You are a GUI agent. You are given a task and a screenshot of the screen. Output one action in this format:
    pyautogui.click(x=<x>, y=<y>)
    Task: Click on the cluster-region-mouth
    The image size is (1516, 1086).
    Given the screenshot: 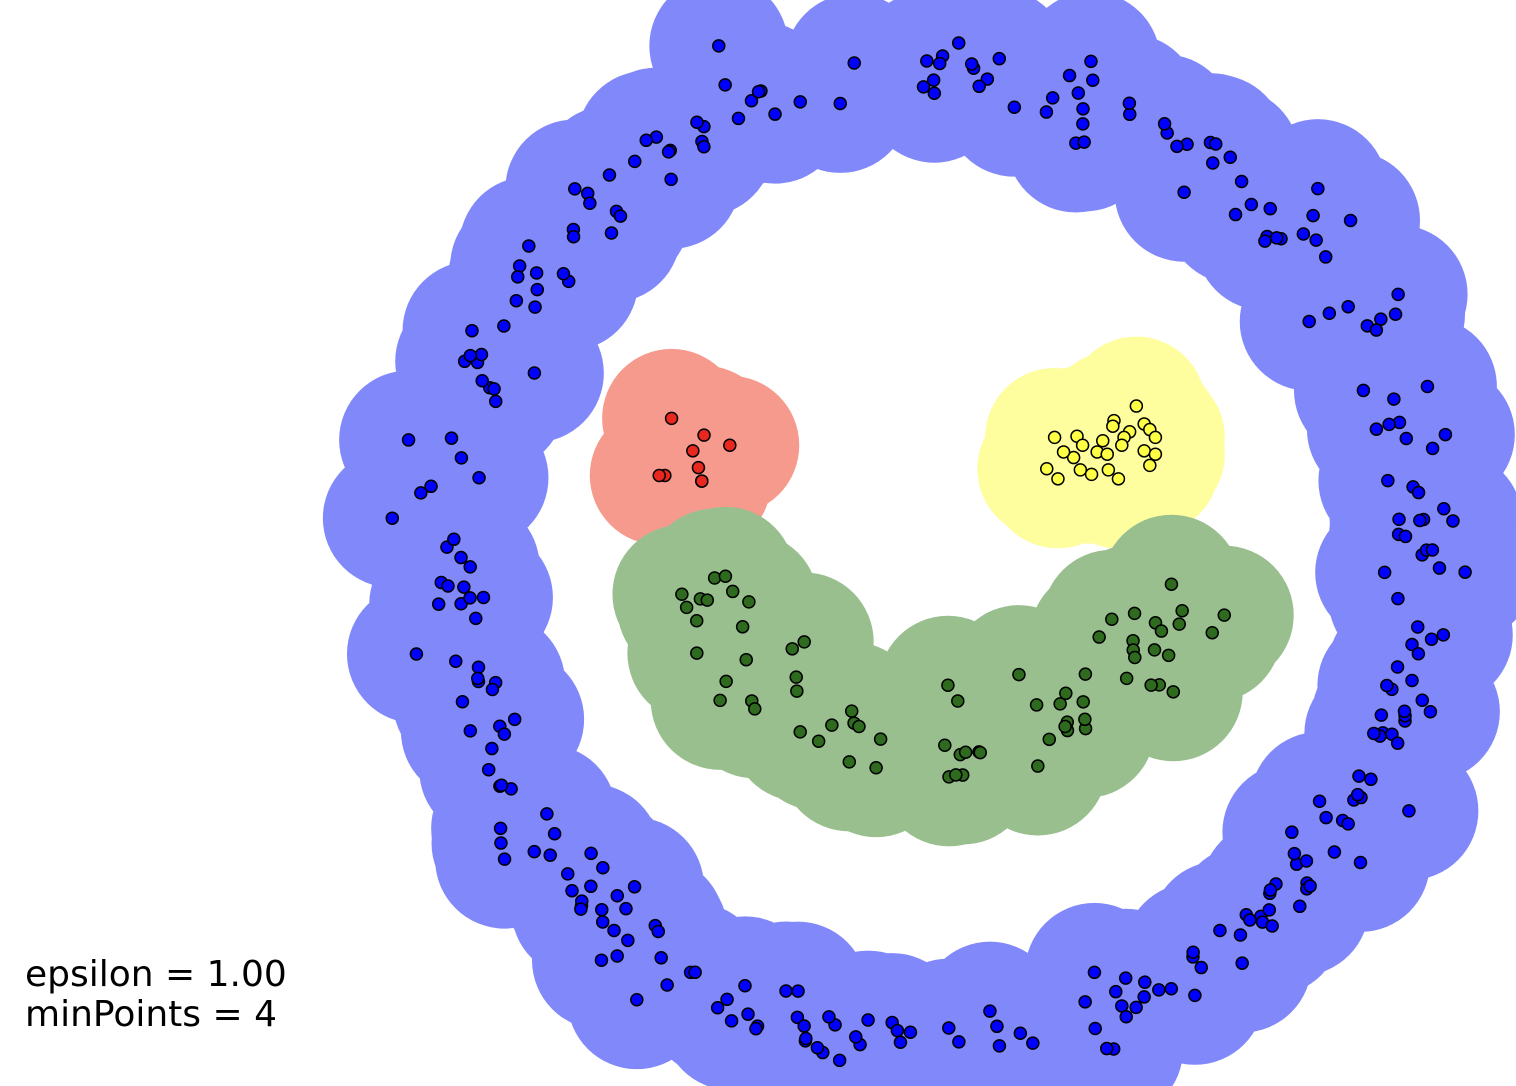 What is the action you would take?
    pyautogui.click(x=953, y=676)
    